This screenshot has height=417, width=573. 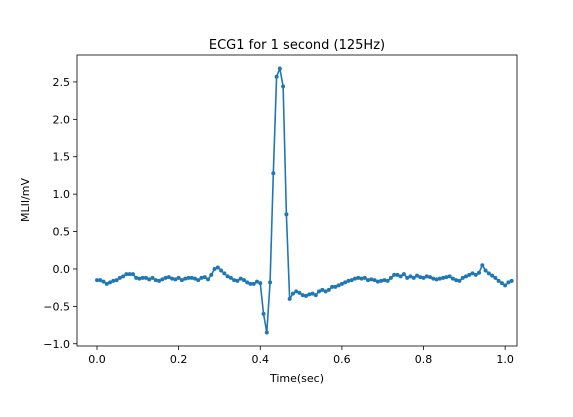 What do you see at coordinates (97, 359) in the screenshot?
I see `x-tick-label: 0.0` at bounding box center [97, 359].